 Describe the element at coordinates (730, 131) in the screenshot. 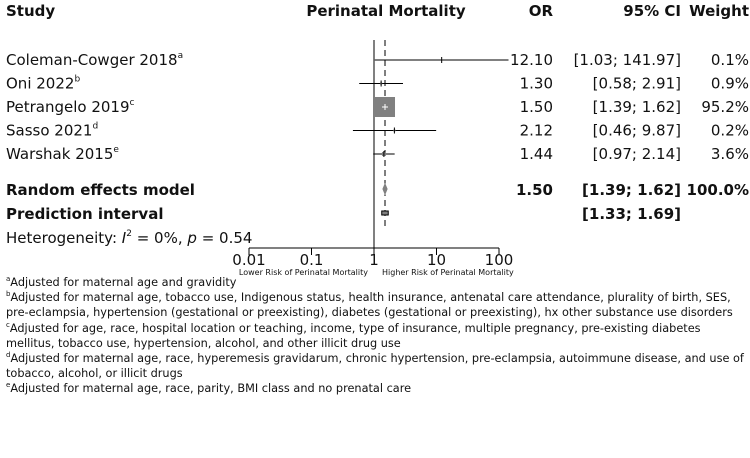

I see `study-weight: 0.2%` at that location.